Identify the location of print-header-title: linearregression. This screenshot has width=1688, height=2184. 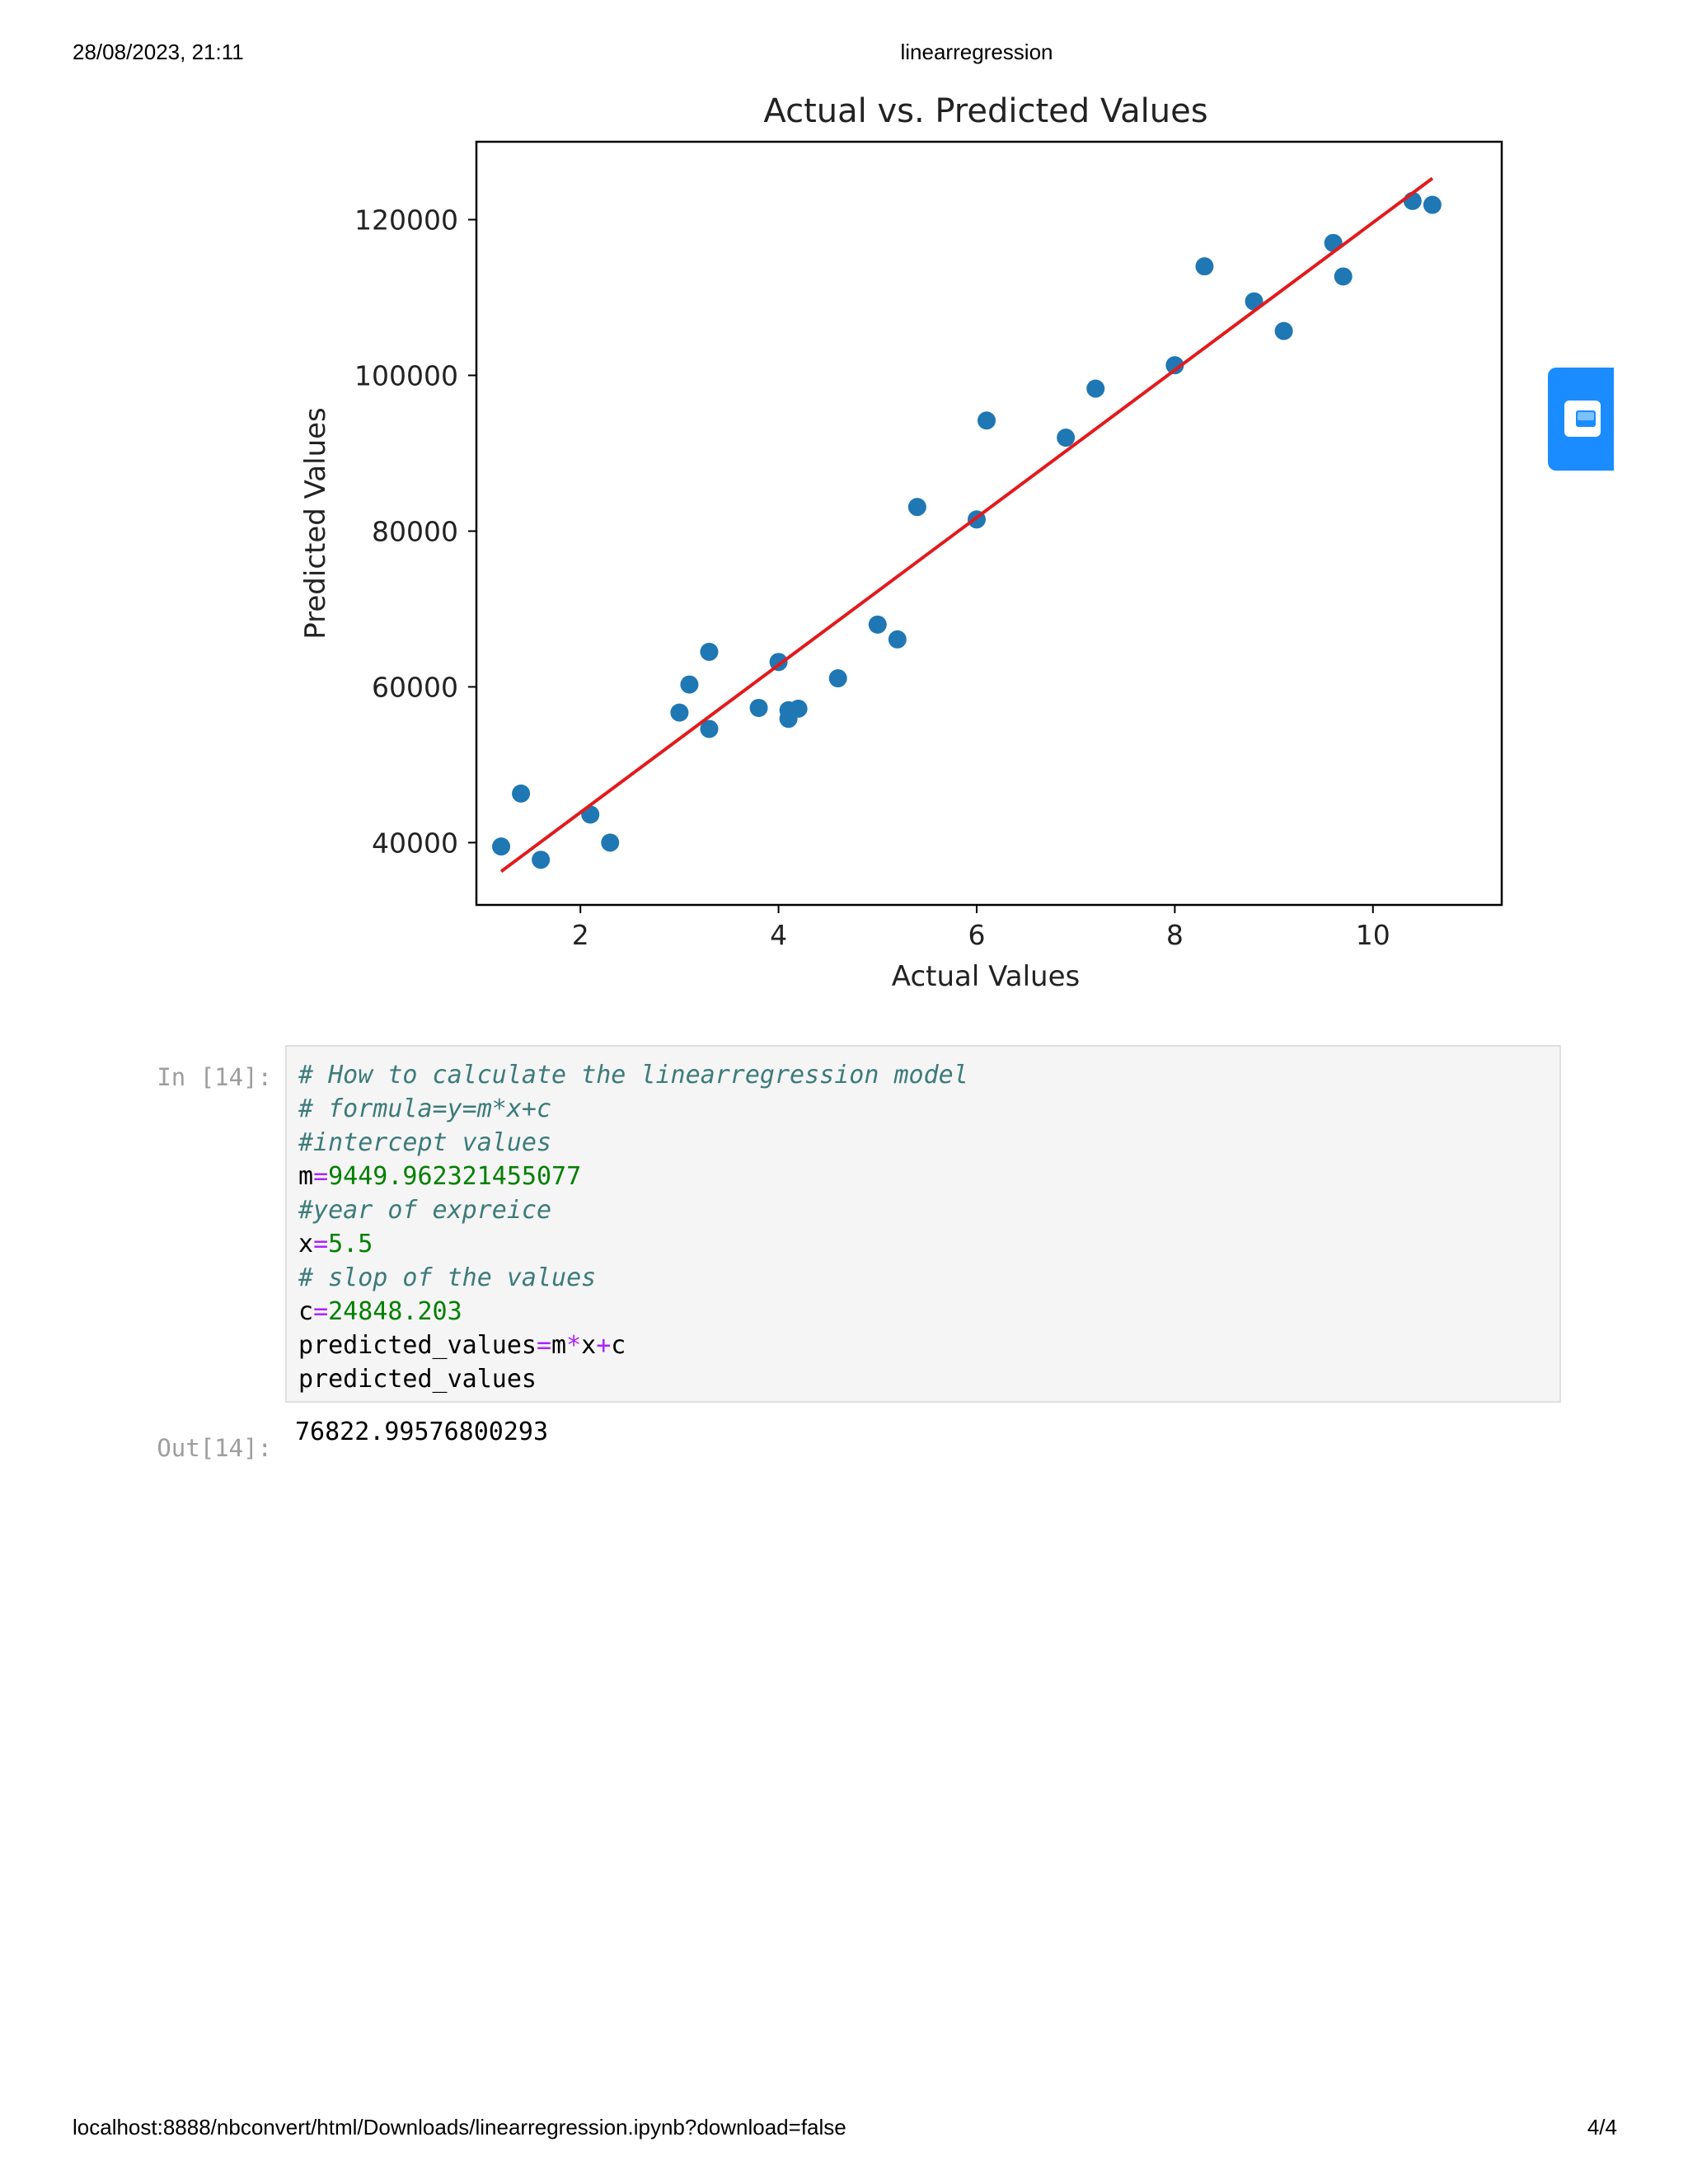
(977, 52).